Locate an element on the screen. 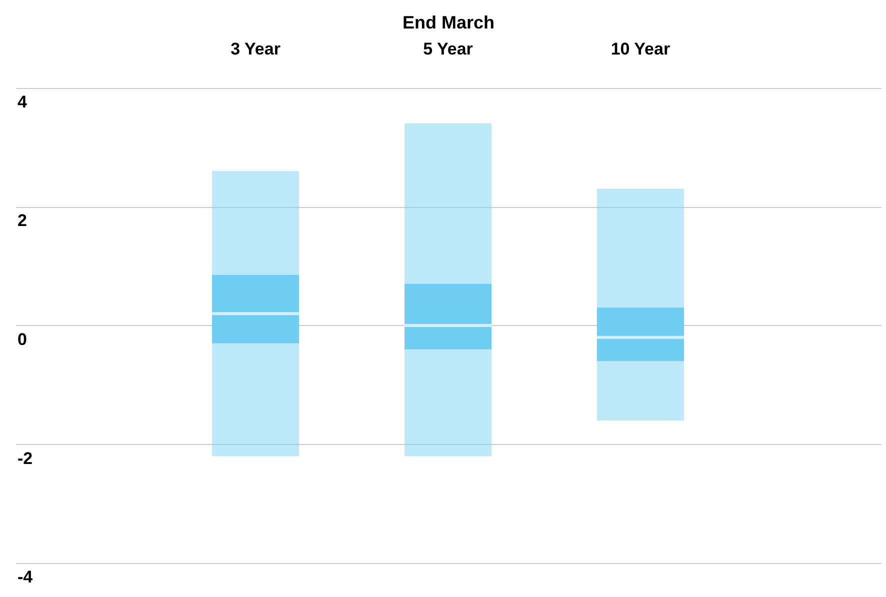 This screenshot has height=597, width=886. y-tick-label: 0 is located at coordinates (22, 339).